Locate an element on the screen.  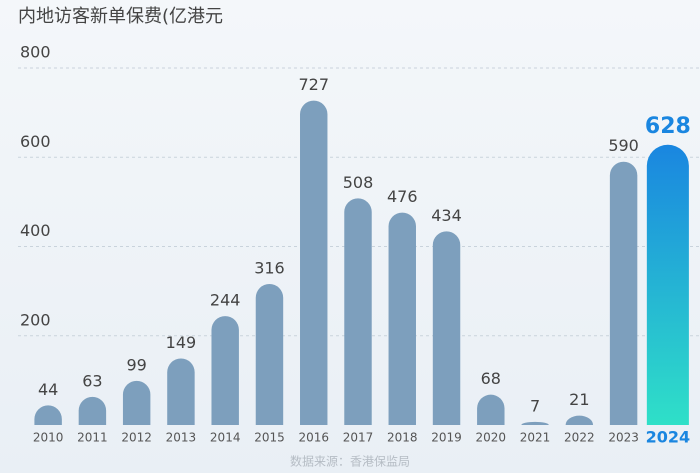
x-tick-label: 2015 is located at coordinates (269, 438).